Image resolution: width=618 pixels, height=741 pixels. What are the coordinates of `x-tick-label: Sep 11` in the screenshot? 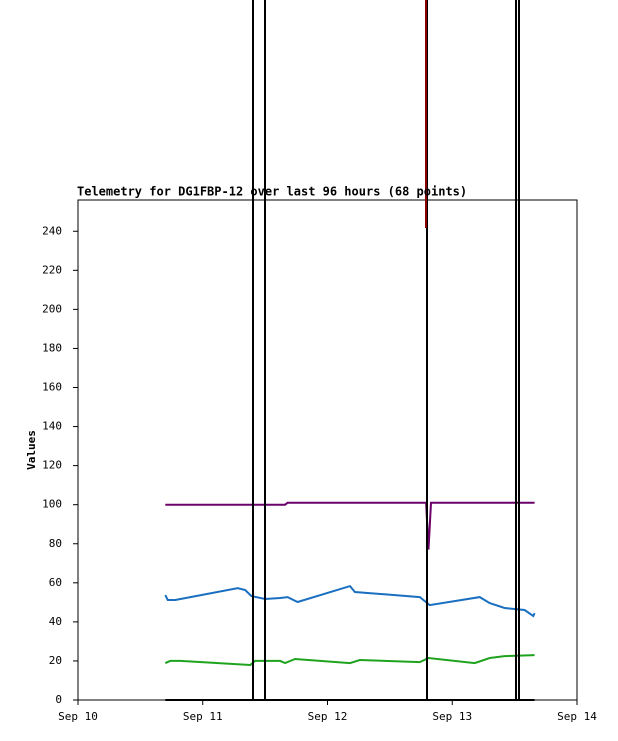 It's located at (203, 716).